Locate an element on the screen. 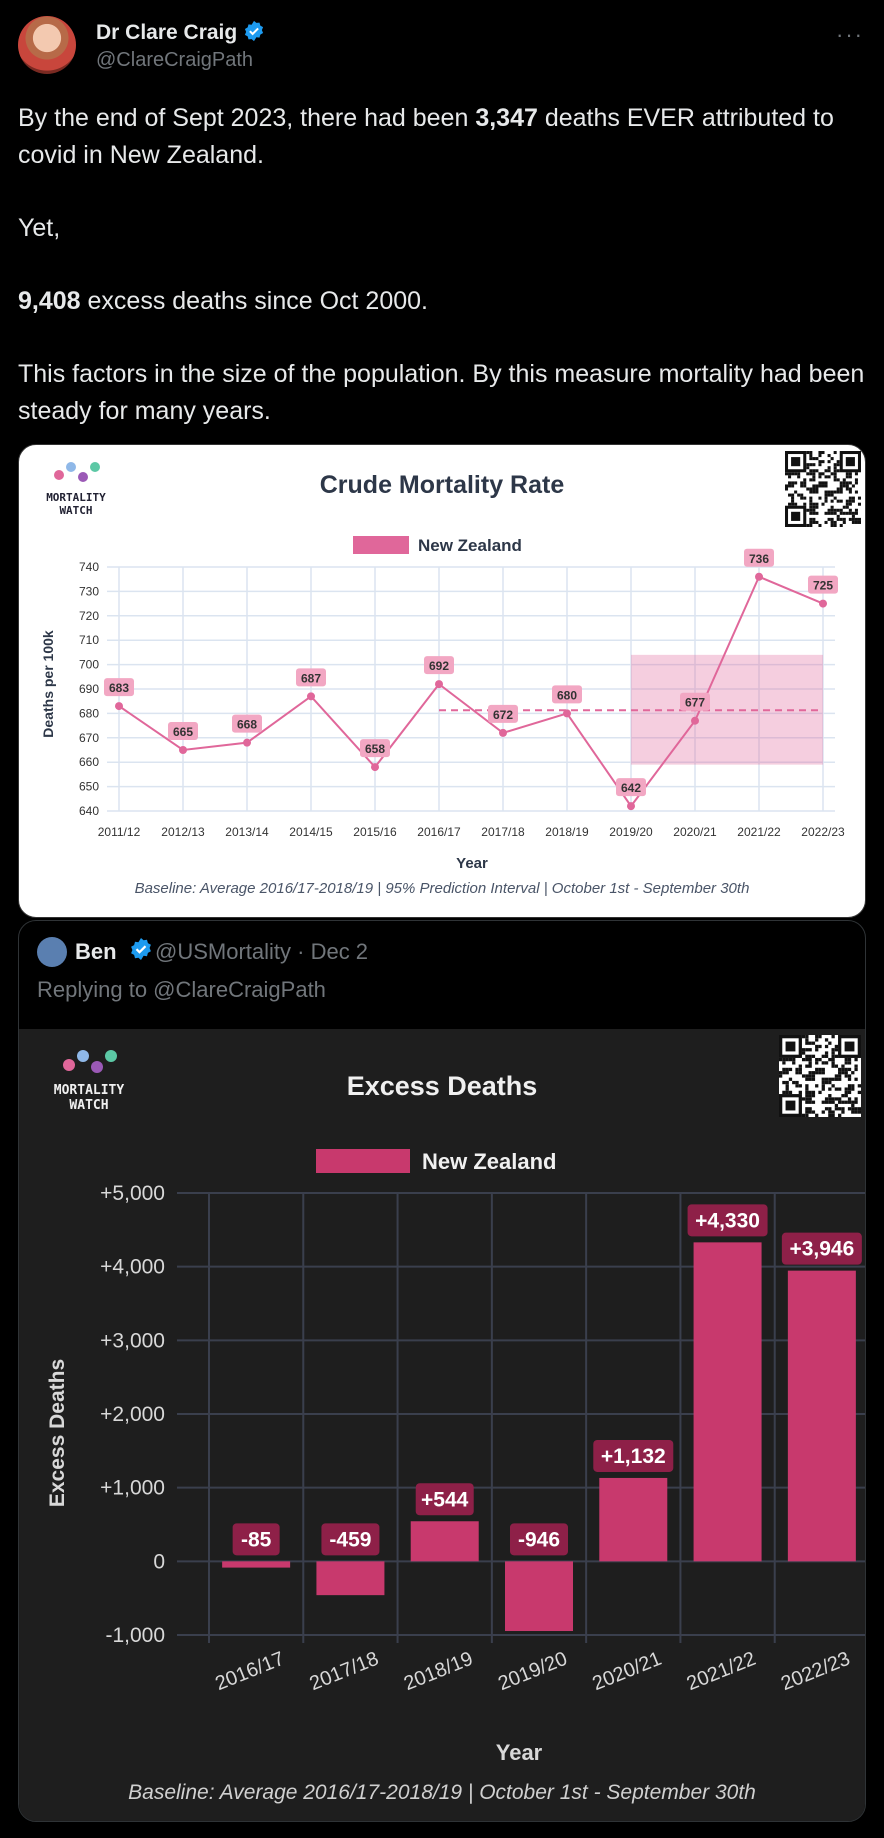  data-label: 680 is located at coordinates (567, 695).